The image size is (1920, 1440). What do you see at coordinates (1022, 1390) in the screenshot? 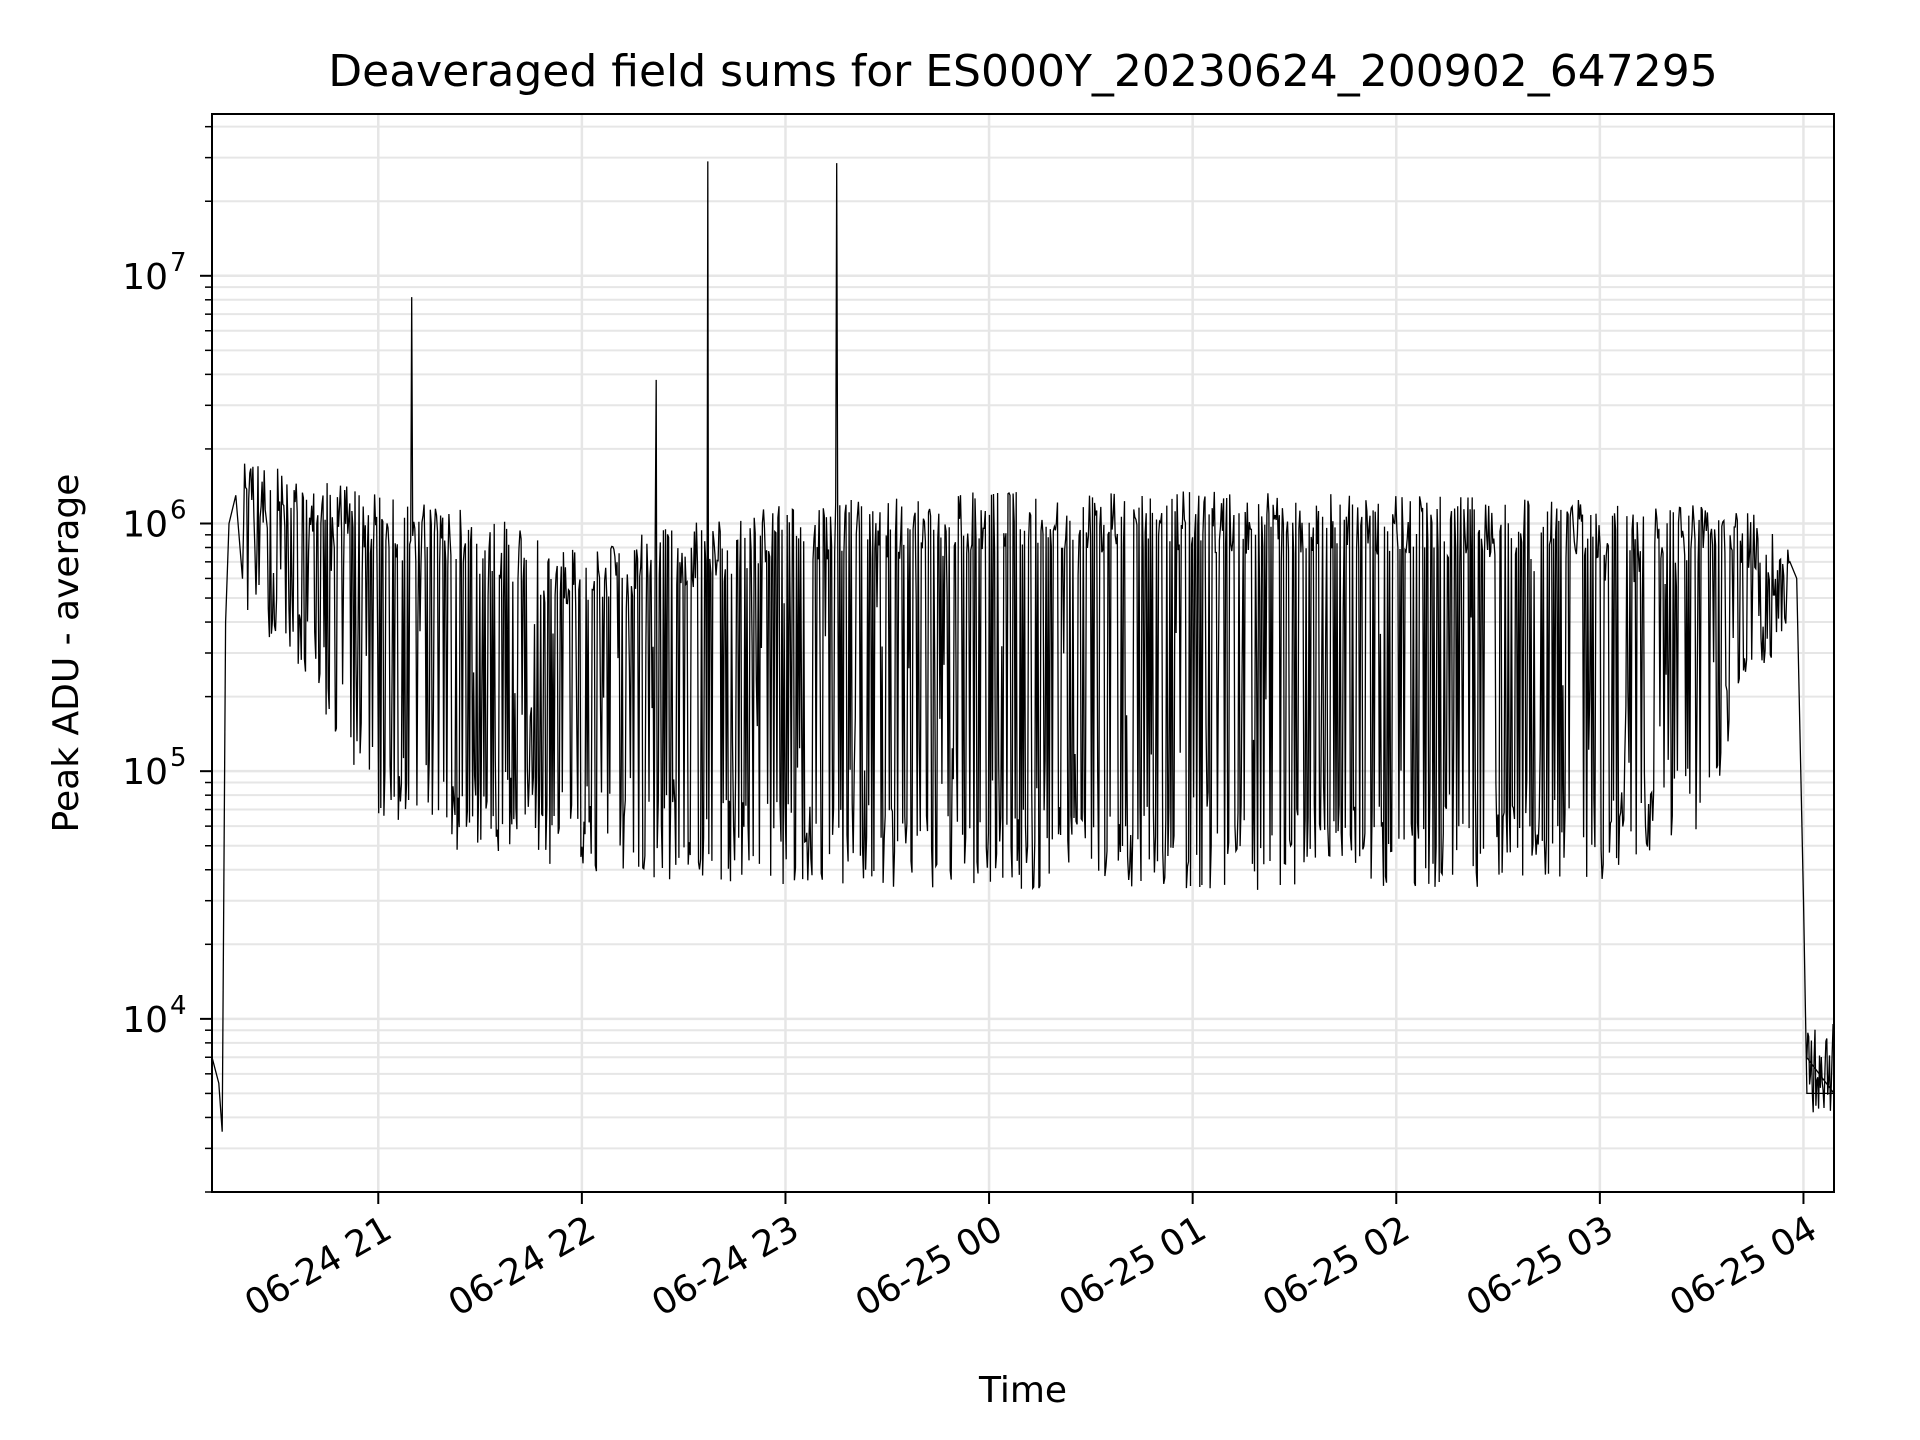
I see `x-axis-label: Time` at bounding box center [1022, 1390].